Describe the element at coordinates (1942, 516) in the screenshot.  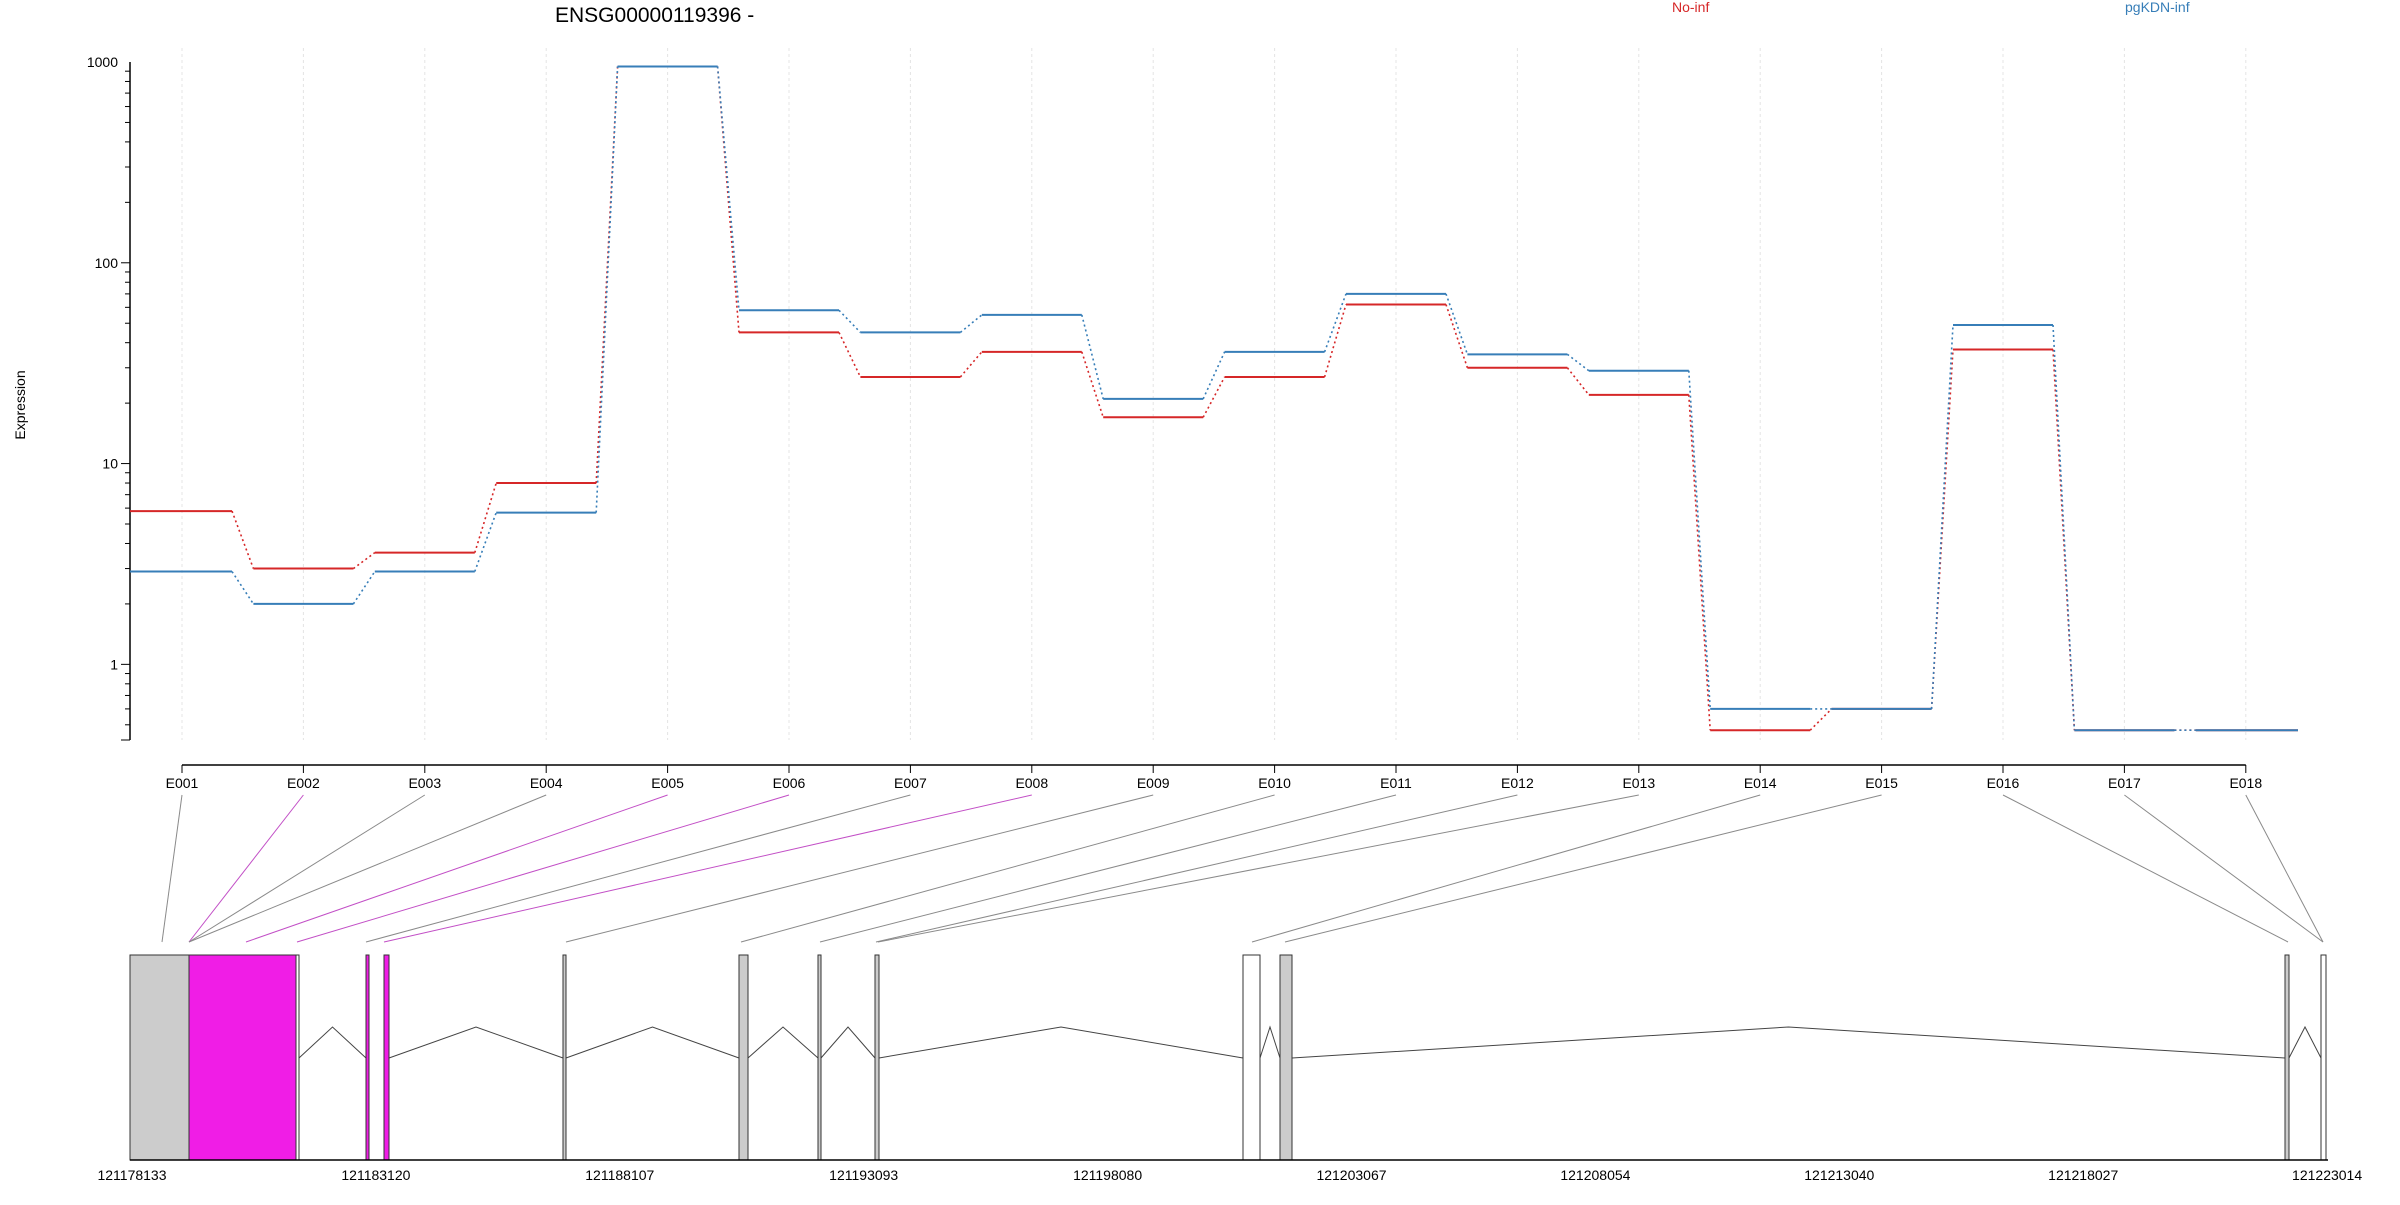
I see `transition-e015` at that location.